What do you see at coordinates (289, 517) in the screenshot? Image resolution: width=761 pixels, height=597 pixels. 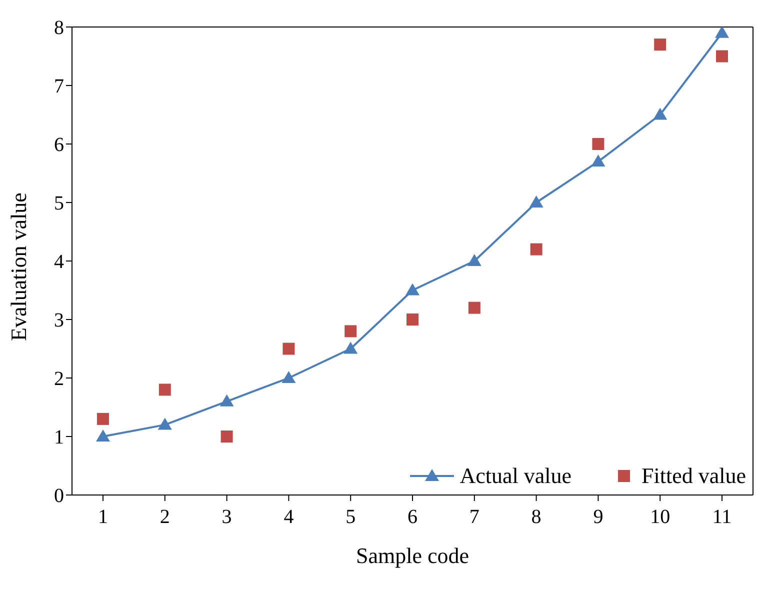 I see `x-tick-label: 4` at bounding box center [289, 517].